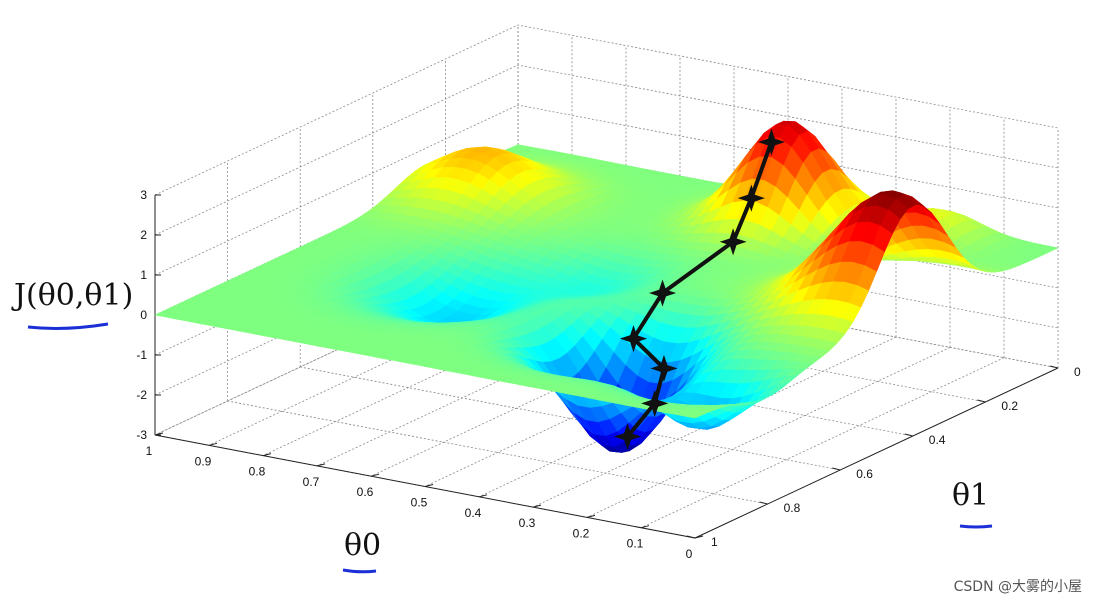 Image resolution: width=1098 pixels, height=606 pixels. Describe the element at coordinates (72, 295) in the screenshot. I see `z-axis-label: J(θ0,θ1)` at that location.